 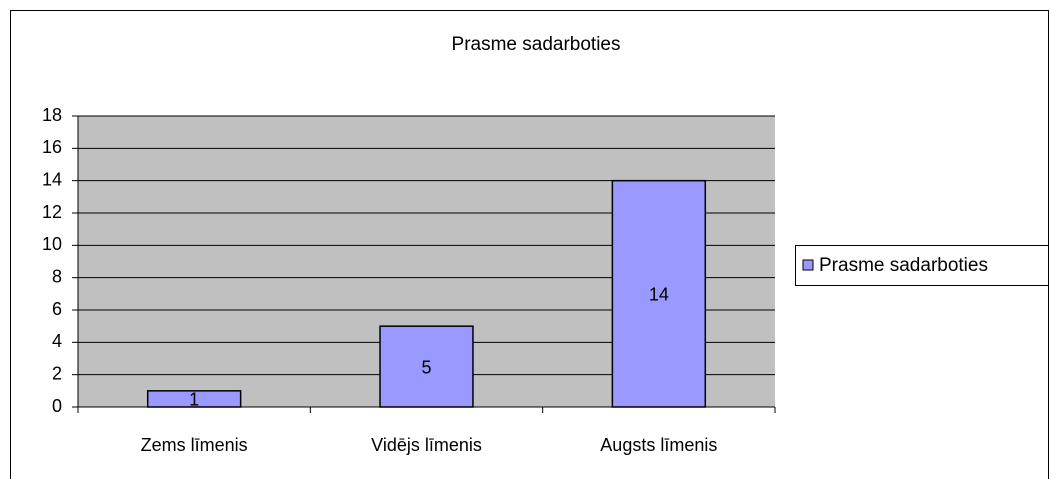 I want to click on y-tick-label: 16, so click(x=52, y=147).